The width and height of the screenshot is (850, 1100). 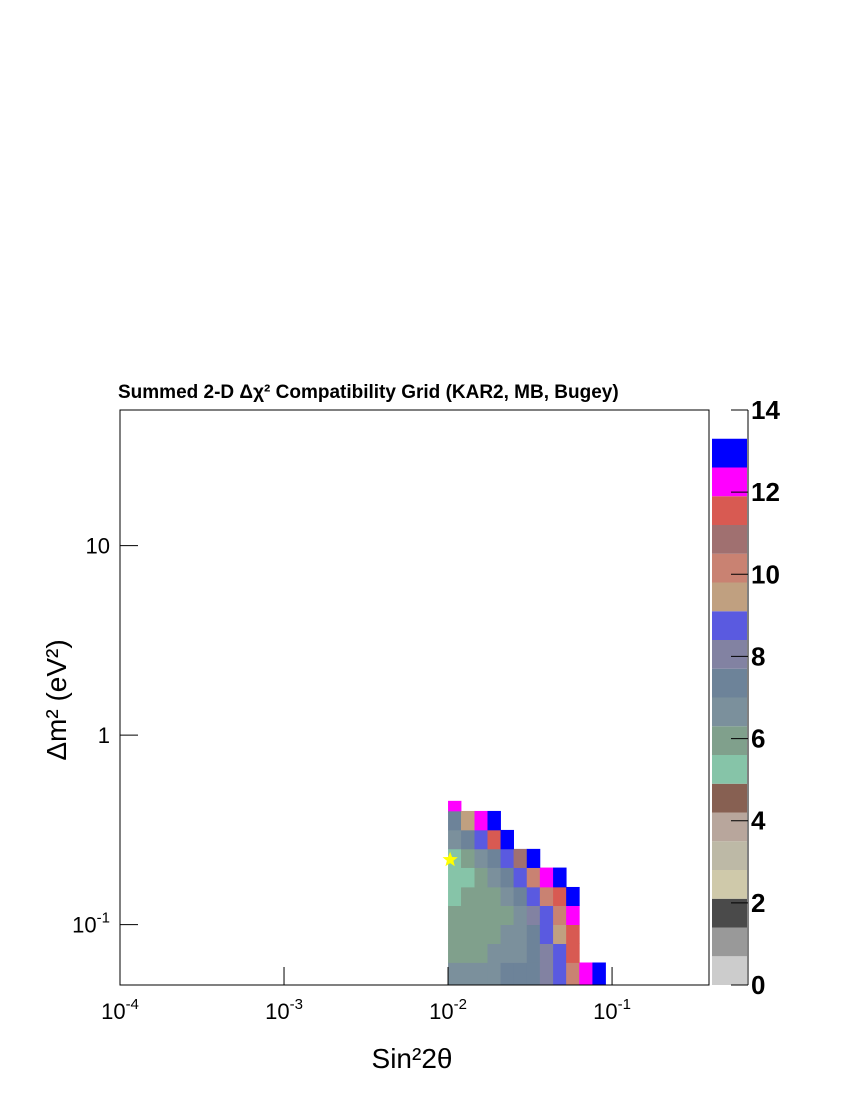 I want to click on tick-label: 1, so click(x=104, y=735).